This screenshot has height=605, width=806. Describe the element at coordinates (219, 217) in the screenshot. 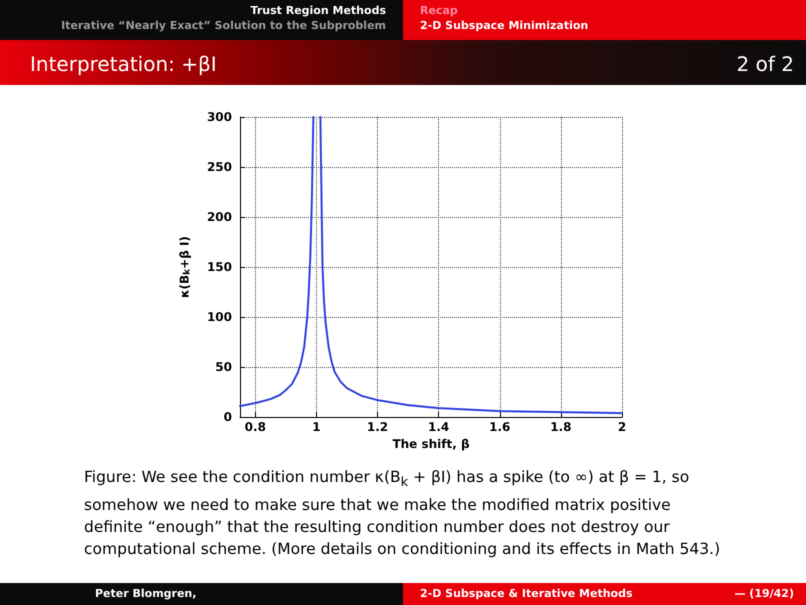

I see `y-tick-label: 200` at that location.